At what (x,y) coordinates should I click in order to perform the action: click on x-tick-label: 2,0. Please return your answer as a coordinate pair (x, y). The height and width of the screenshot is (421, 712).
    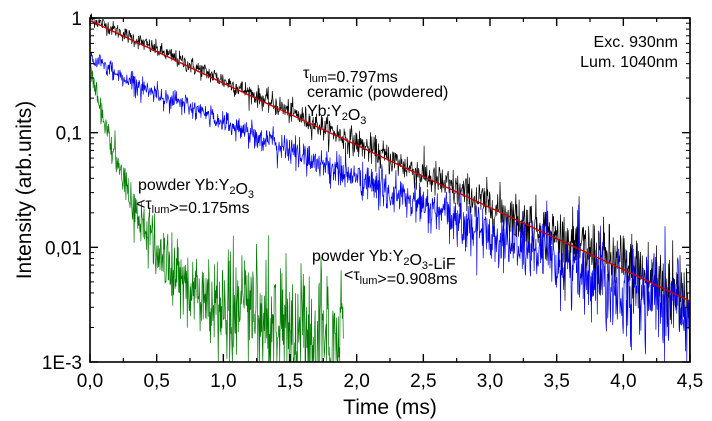
    Looking at the image, I should click on (356, 381).